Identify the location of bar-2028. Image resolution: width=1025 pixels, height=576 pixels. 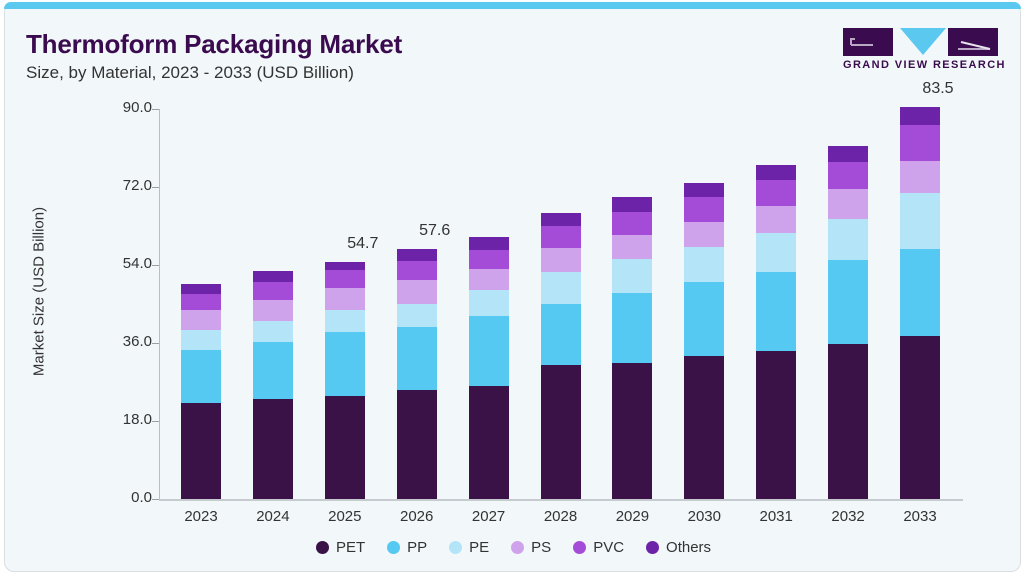
(560, 323).